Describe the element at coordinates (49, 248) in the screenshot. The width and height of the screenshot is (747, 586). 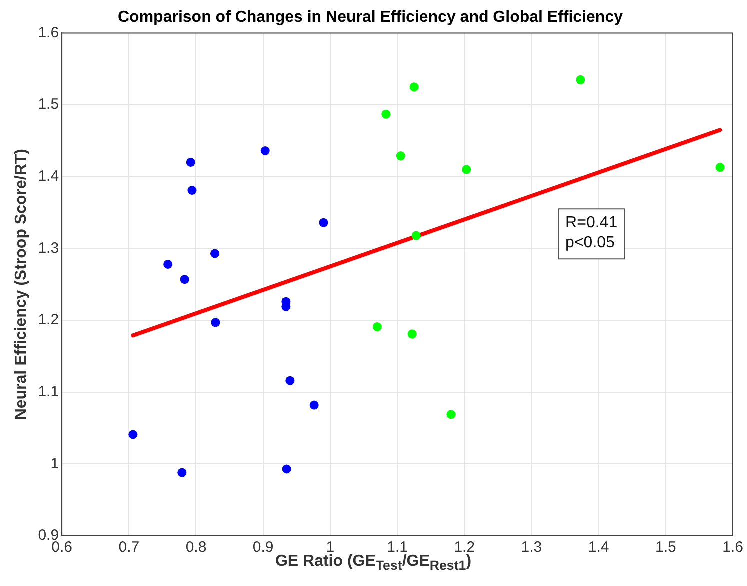
I see `y-tick-label: 1.3` at that location.